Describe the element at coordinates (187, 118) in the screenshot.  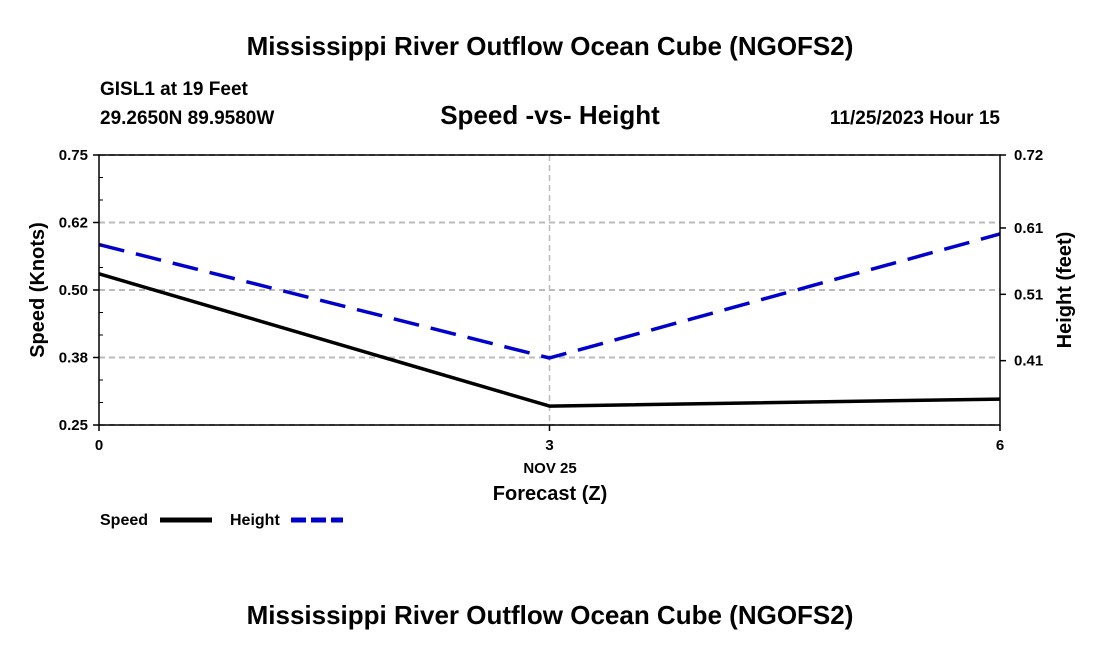
I see `coordinates-label: 29.2650N 89.9580W` at that location.